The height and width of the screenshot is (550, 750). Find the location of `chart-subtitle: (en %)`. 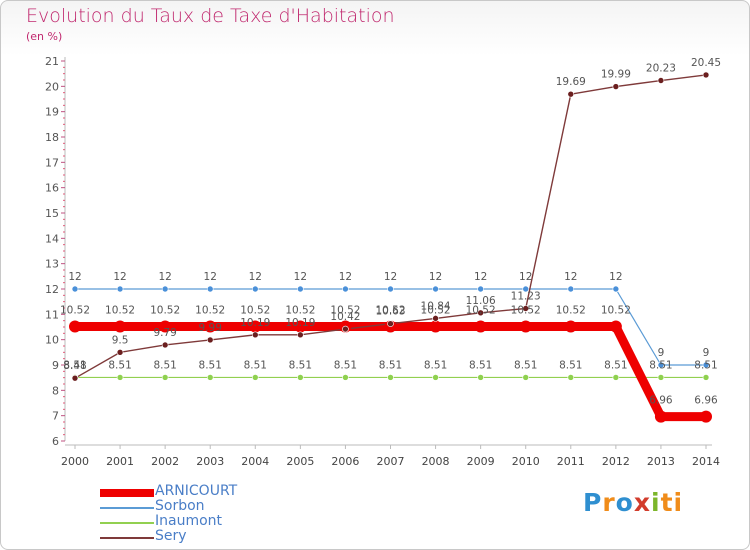

chart-subtitle: (en %) is located at coordinates (44, 36).